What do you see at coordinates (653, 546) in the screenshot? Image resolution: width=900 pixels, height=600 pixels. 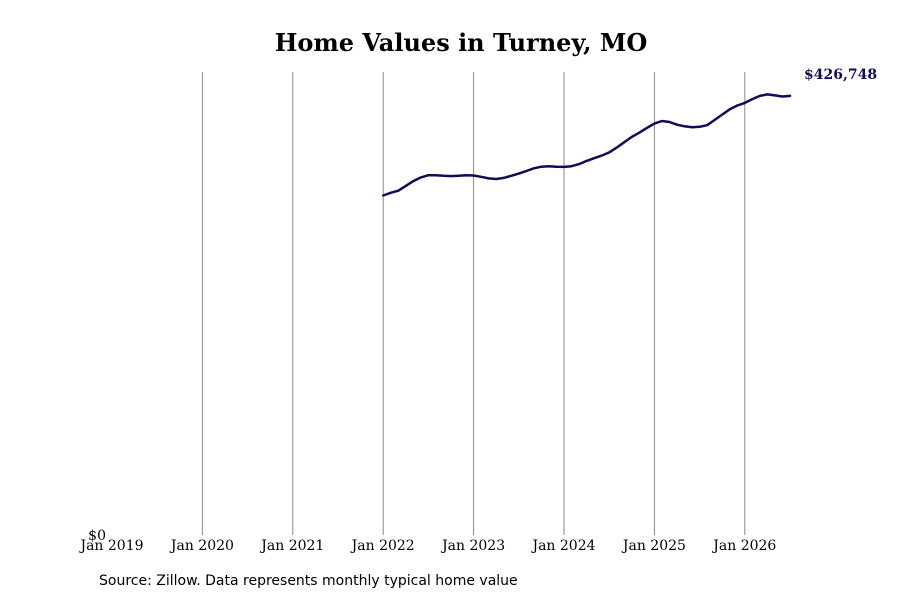 I see `x-tick-label: Jan 2025` at bounding box center [653, 546].